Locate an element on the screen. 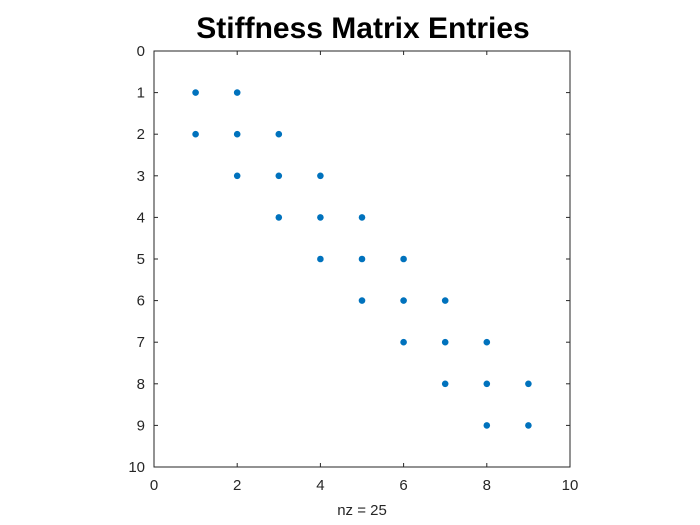 This screenshot has width=700, height=525. y-tick-label: 8 is located at coordinates (141, 384).